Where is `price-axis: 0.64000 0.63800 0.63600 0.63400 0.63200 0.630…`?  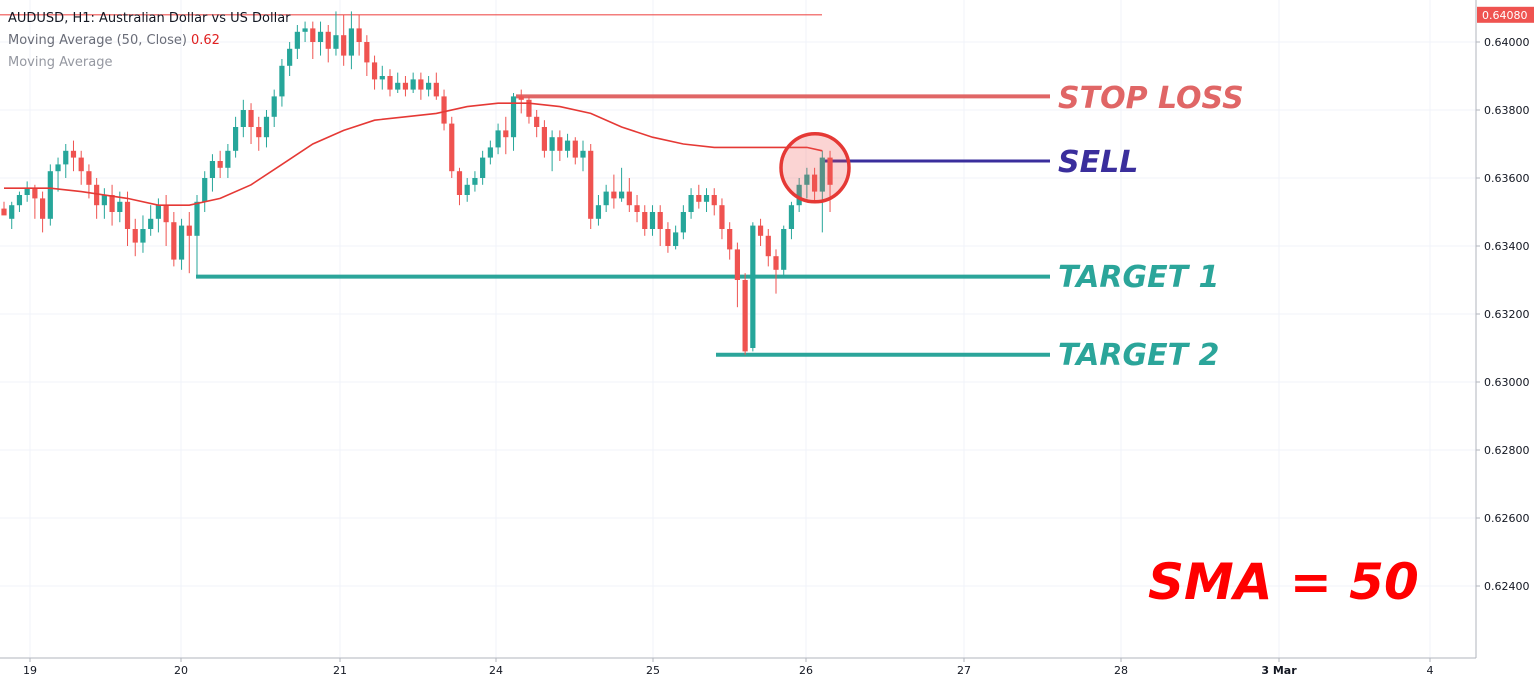 price-axis: 0.64000 0.63800 0.63600 0.63400 0.63200 0.630… is located at coordinates (1504, 329).